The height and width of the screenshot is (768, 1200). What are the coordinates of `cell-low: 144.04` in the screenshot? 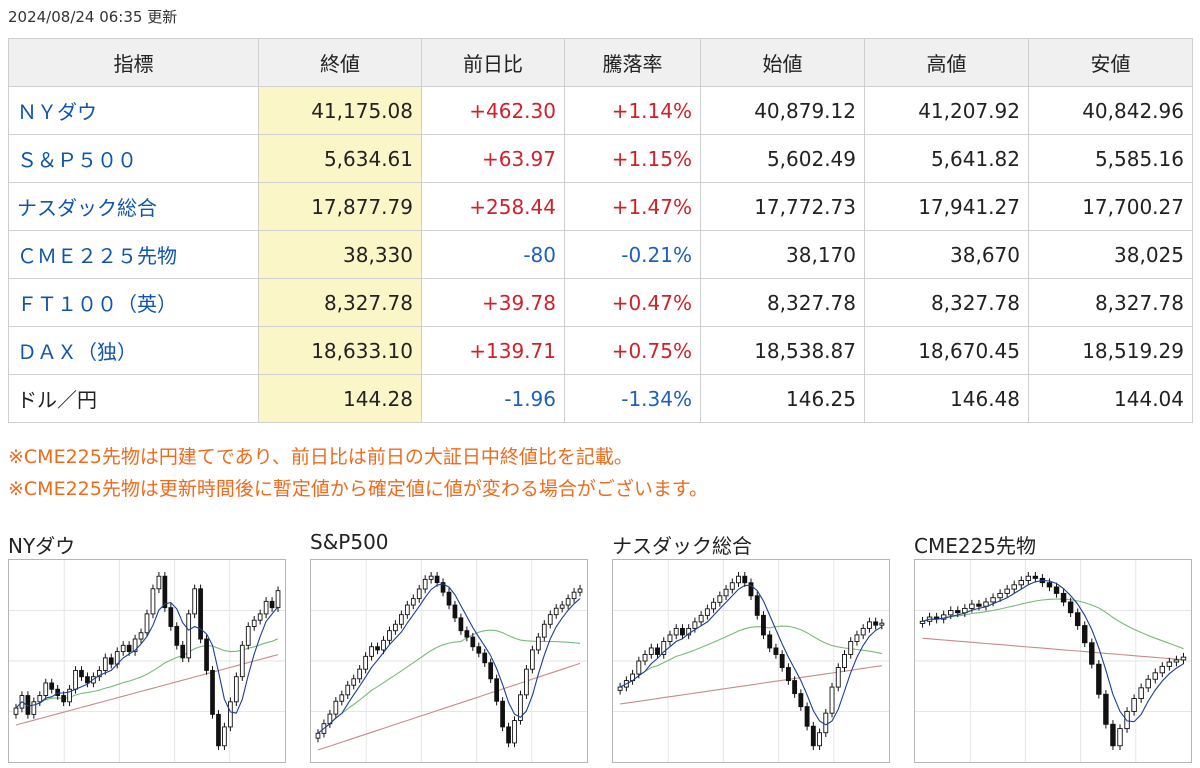 It's located at (1110, 398).